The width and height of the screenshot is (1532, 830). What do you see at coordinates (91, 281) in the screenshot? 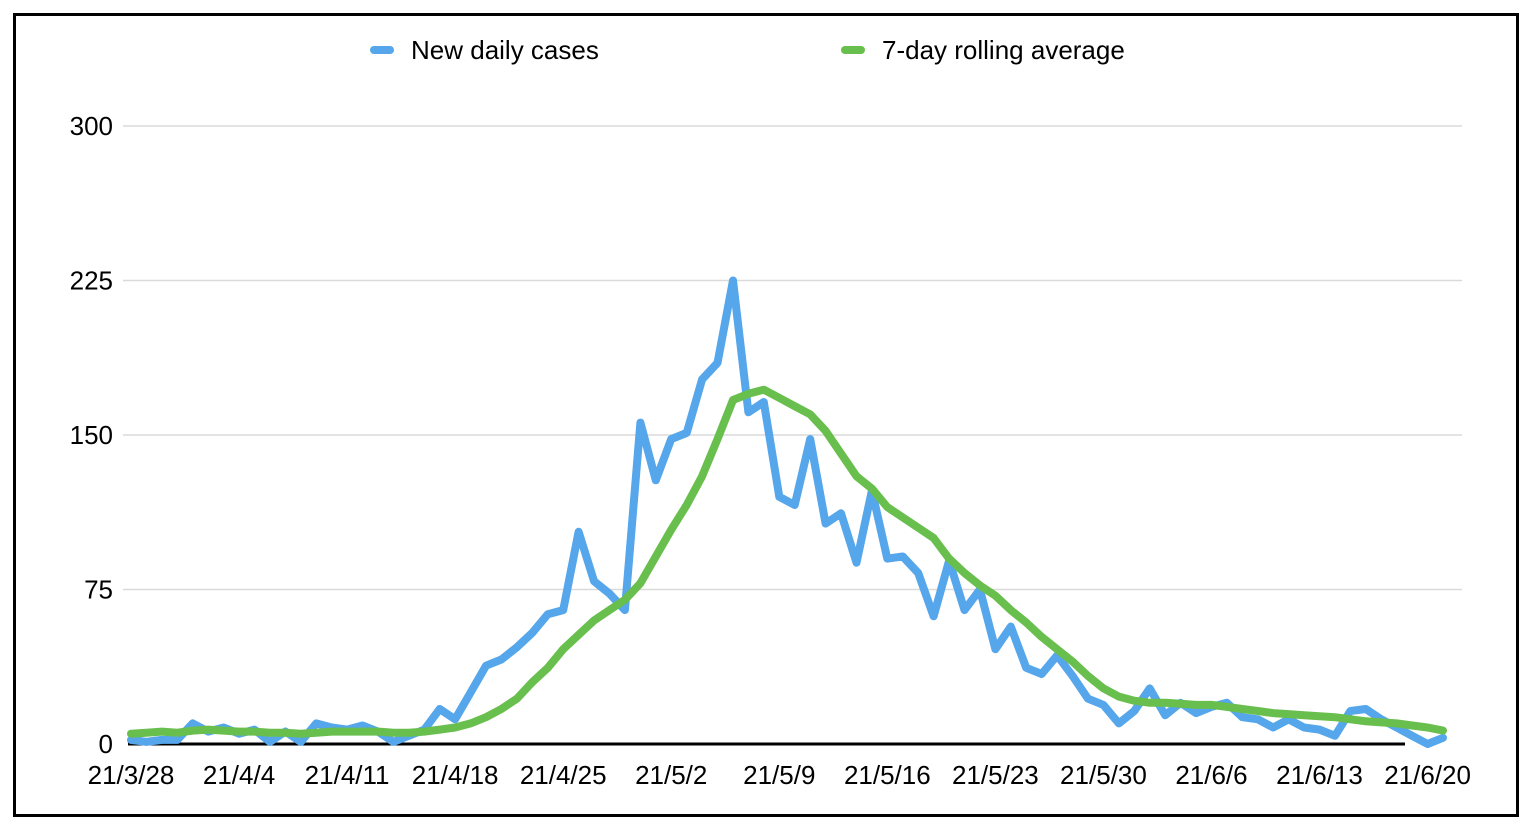
I see `y-axis-label: 225` at bounding box center [91, 281].